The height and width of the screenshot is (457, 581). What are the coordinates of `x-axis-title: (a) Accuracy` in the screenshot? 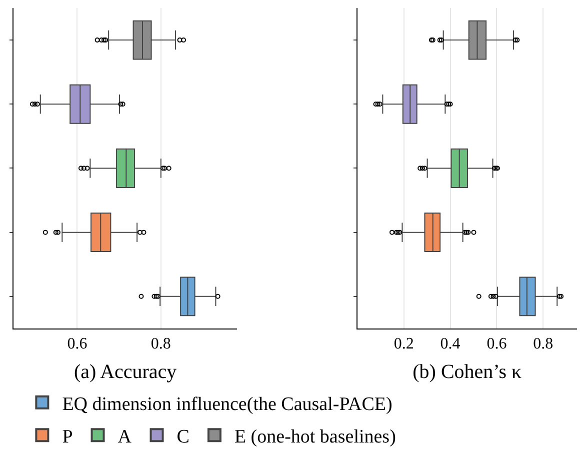 It's located at (125, 372).